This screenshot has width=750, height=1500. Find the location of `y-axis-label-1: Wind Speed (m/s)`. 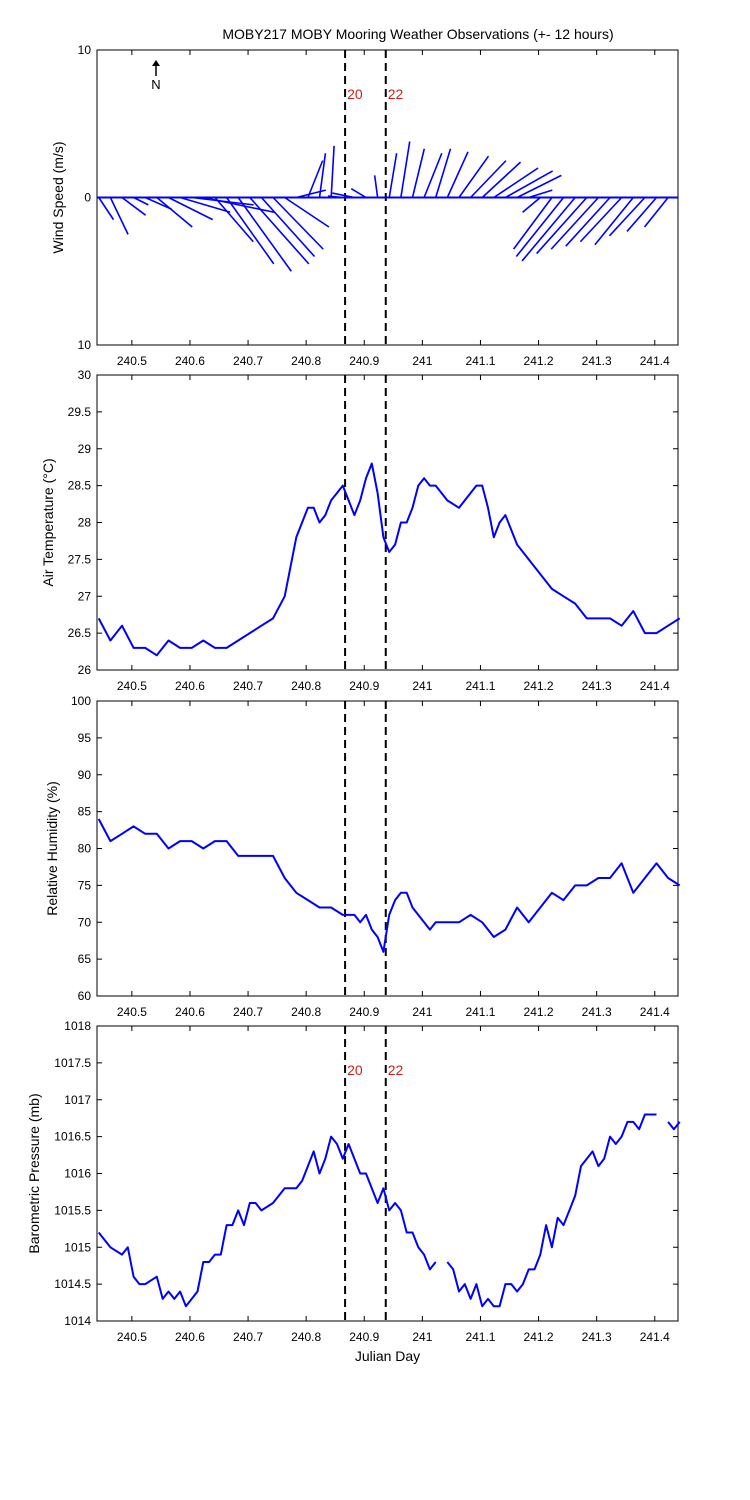

y-axis-label-1: Wind Speed (m/s) is located at coordinates (58, 197).